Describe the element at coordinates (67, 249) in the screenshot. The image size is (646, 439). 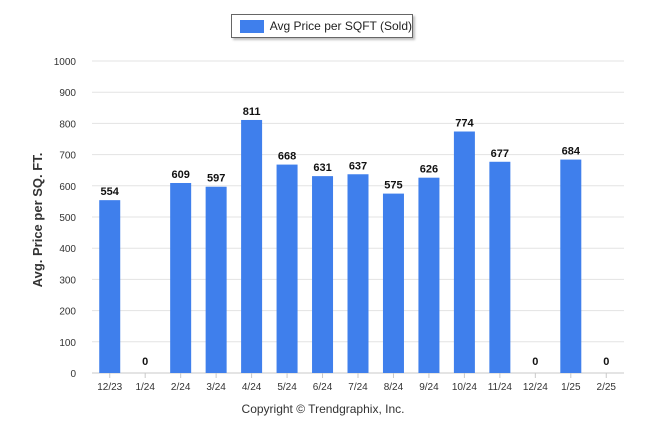
I see `y-tick-label: 400` at that location.